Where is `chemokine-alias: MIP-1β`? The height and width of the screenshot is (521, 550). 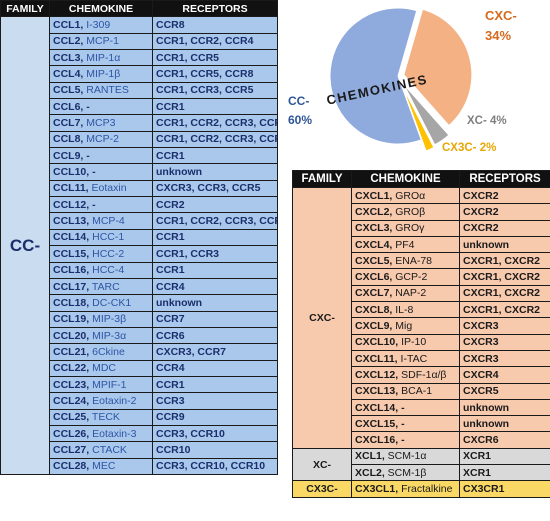 chemokine-alias: MIP-1β is located at coordinates (102, 74).